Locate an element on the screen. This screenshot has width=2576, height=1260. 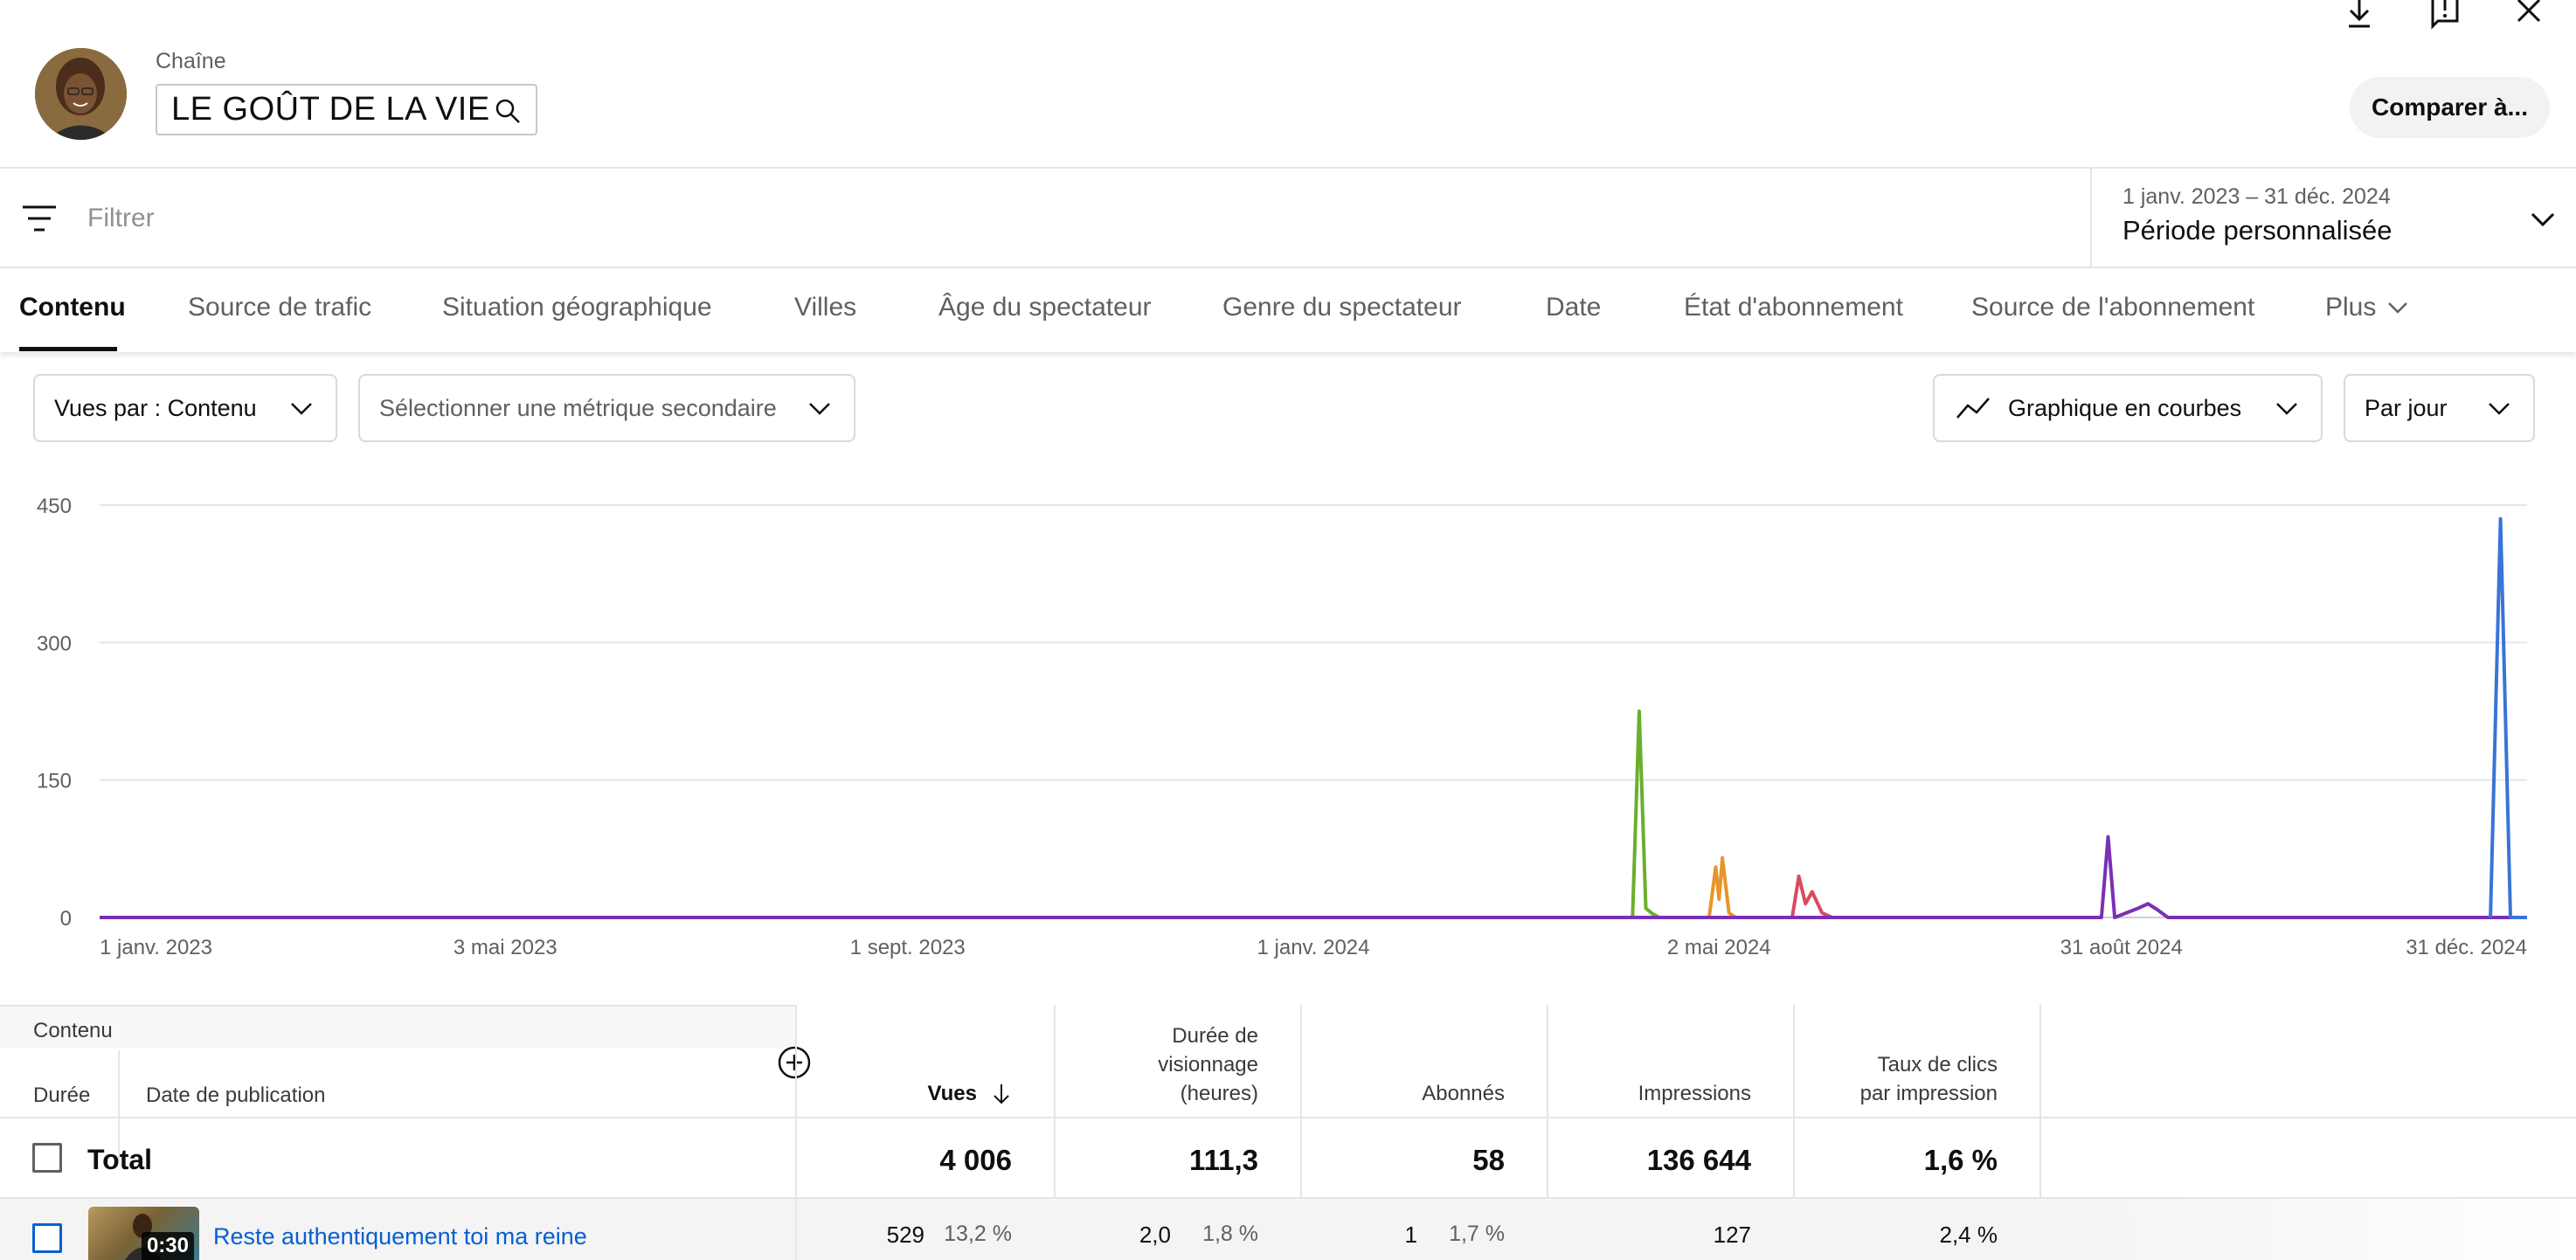
col-header-date: Date de publication is located at coordinates (236, 1095).